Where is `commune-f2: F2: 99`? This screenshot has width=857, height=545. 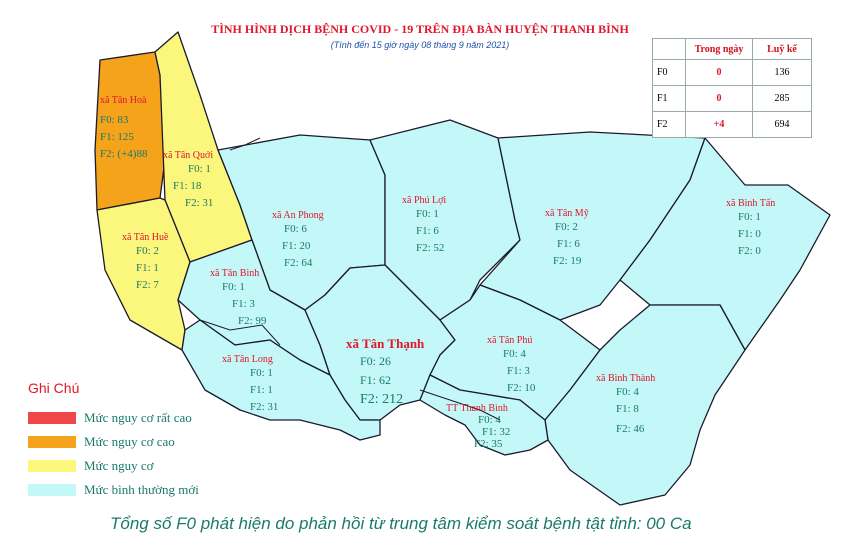 commune-f2: F2: 99 is located at coordinates (252, 321).